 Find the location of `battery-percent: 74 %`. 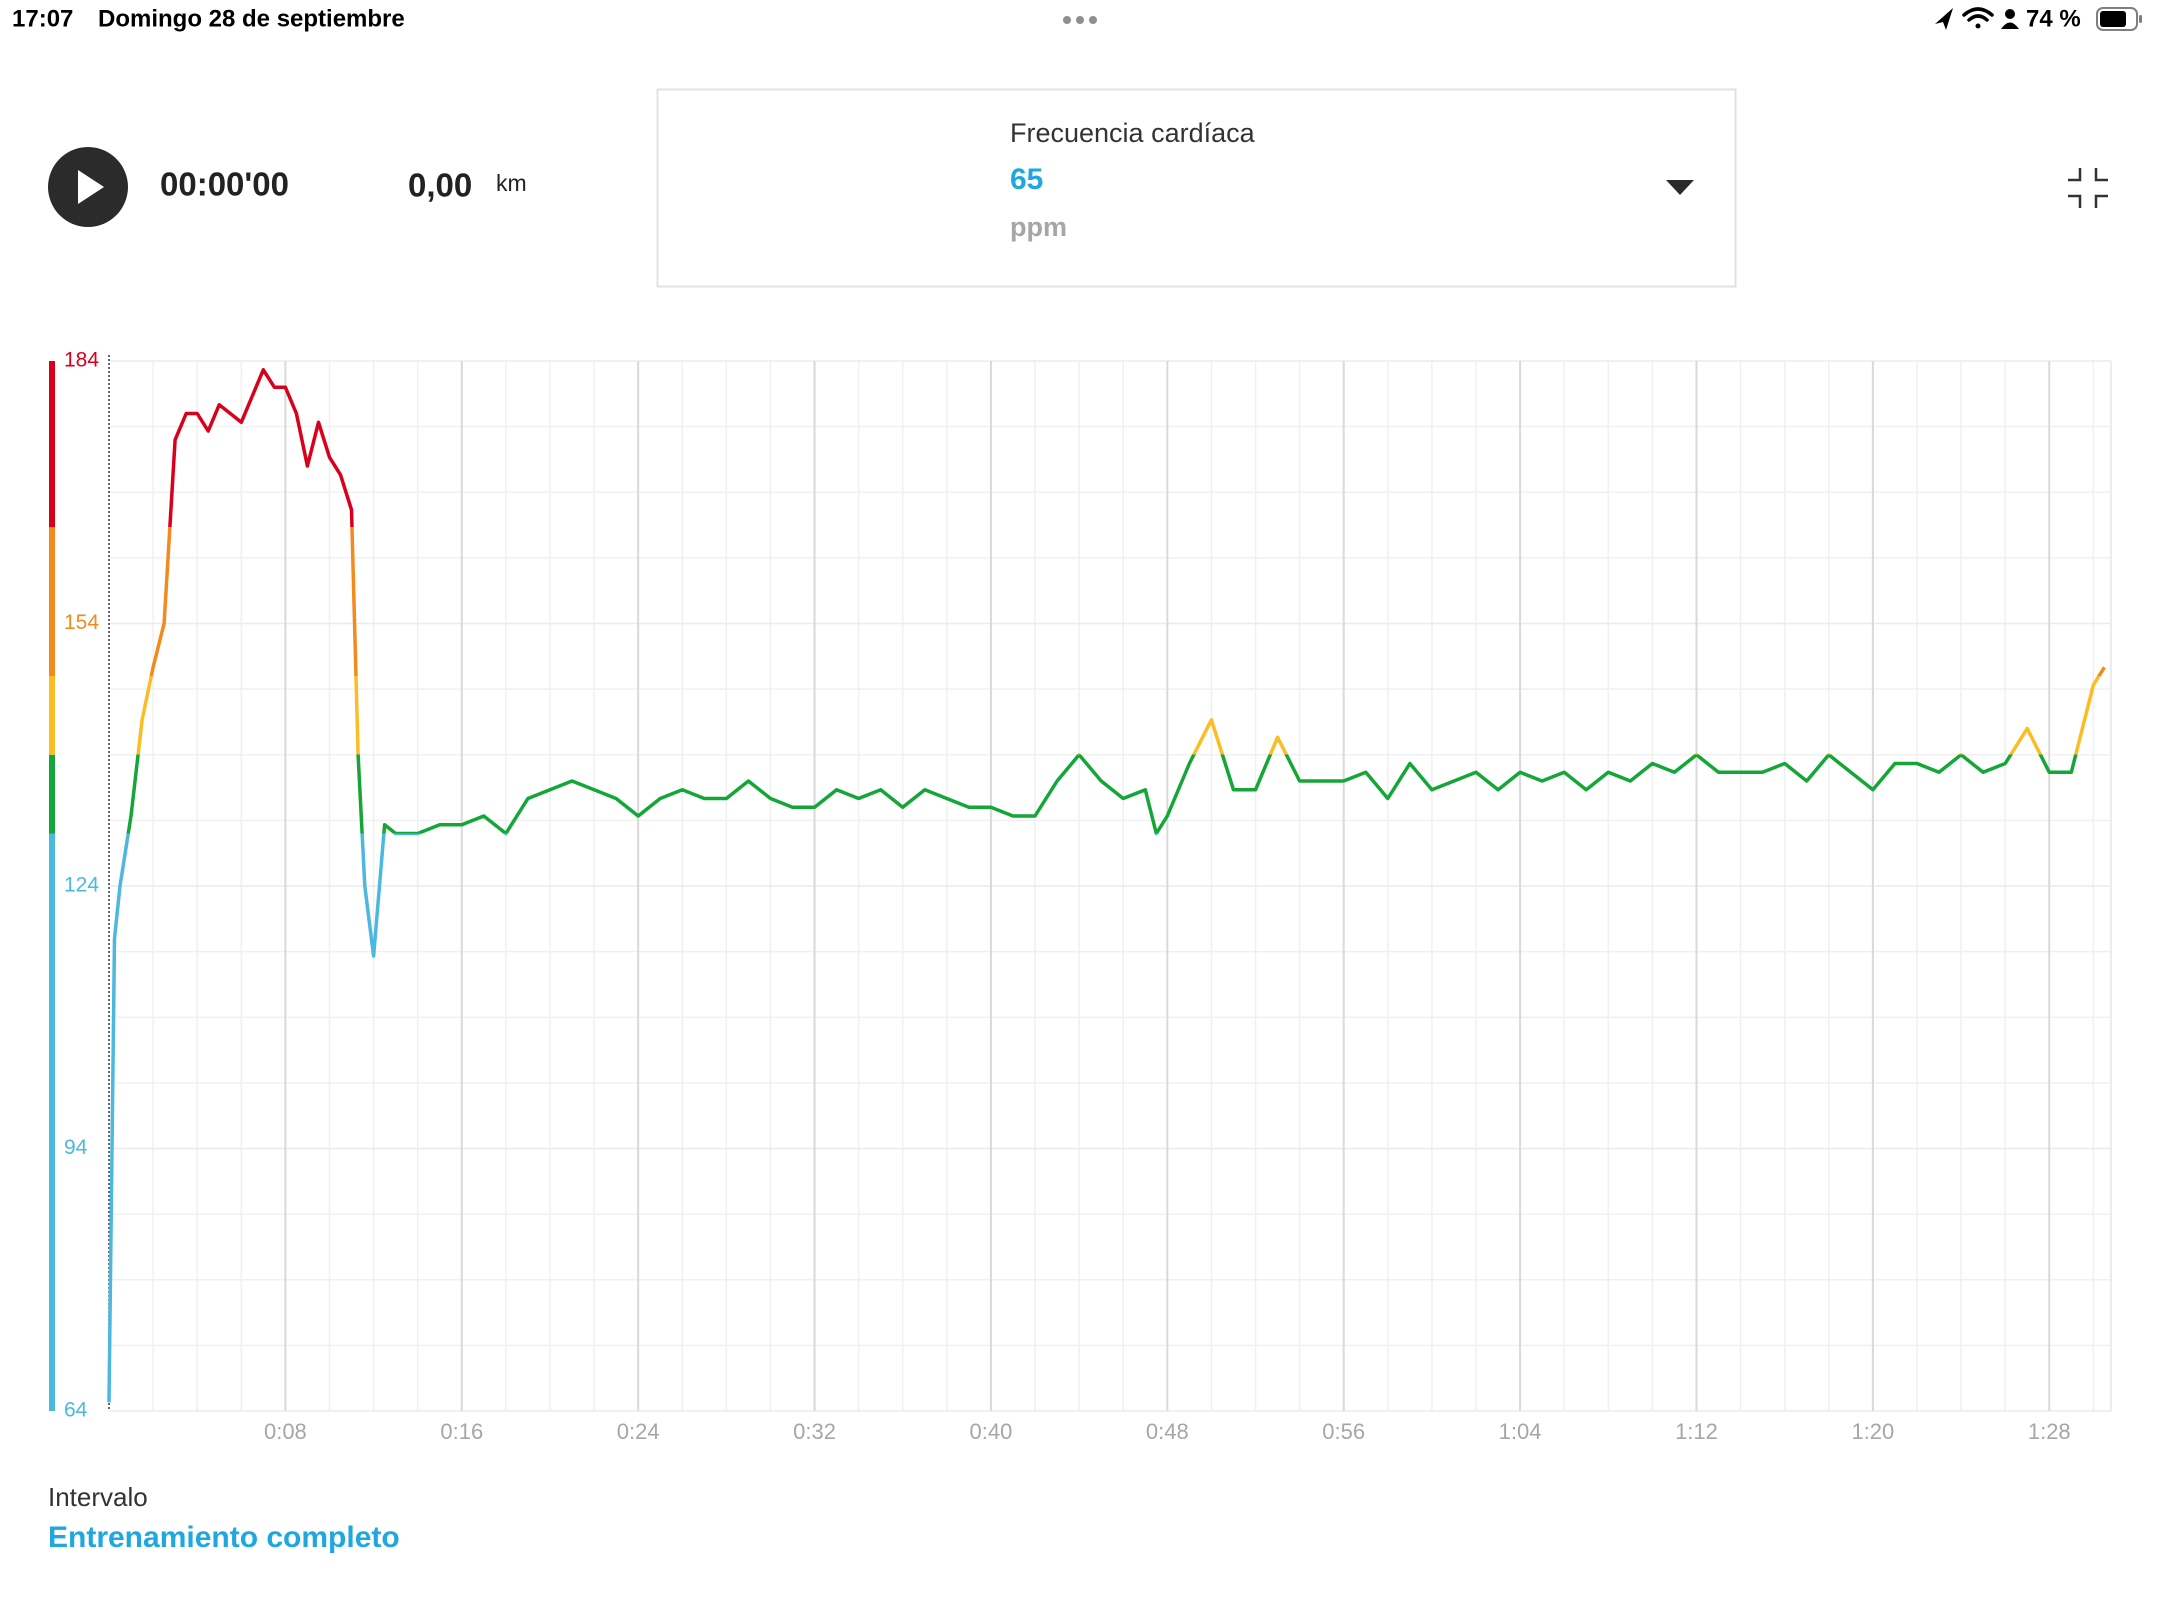

battery-percent: 74 % is located at coordinates (2053, 18).